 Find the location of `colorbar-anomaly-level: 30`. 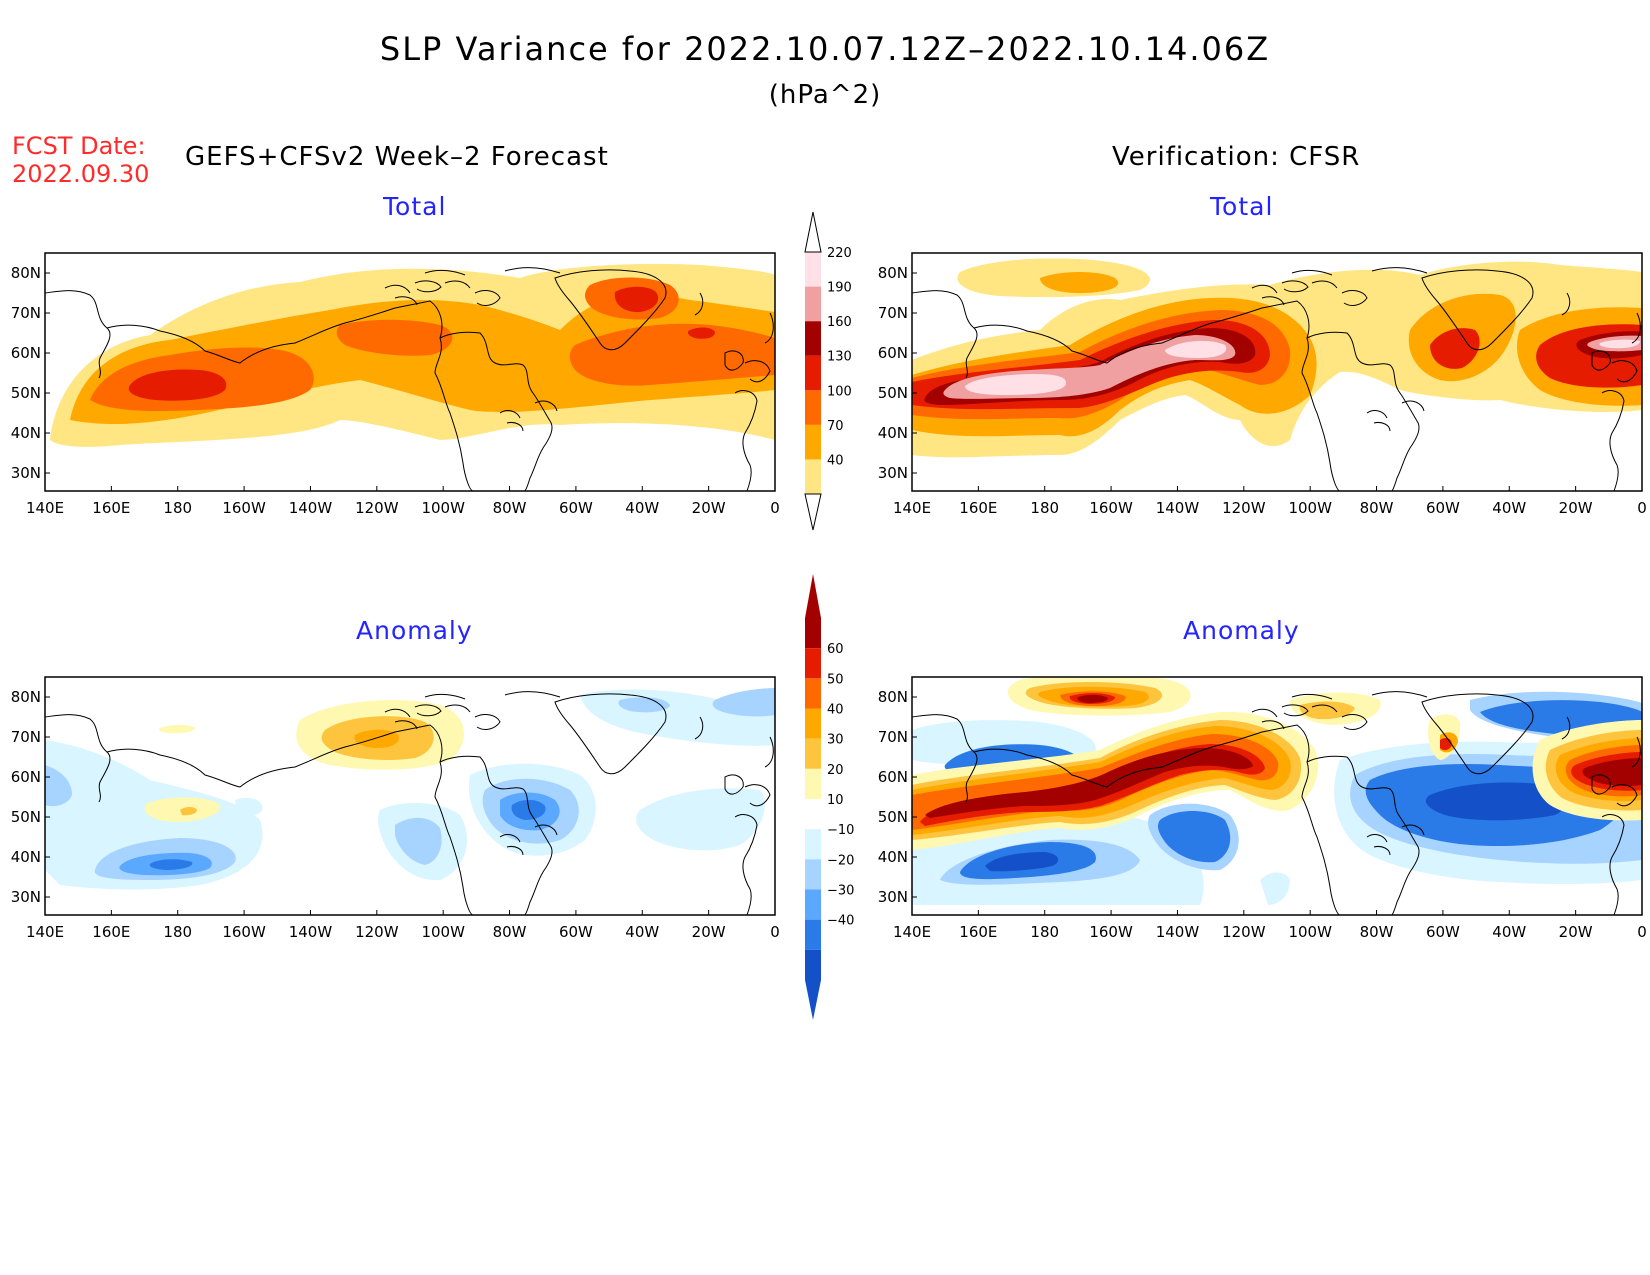

colorbar-anomaly-level: 30 is located at coordinates (835, 740).